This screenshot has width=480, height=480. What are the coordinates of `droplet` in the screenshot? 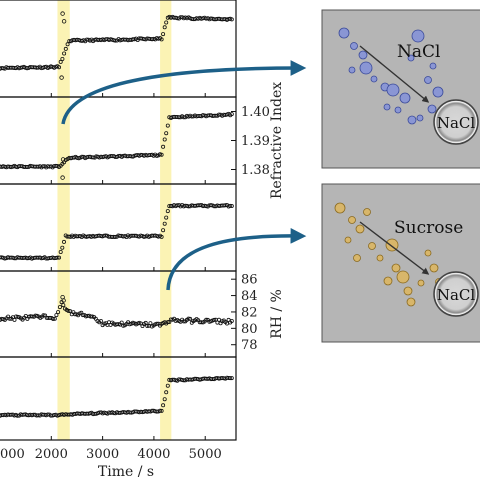 It's located at (456, 122).